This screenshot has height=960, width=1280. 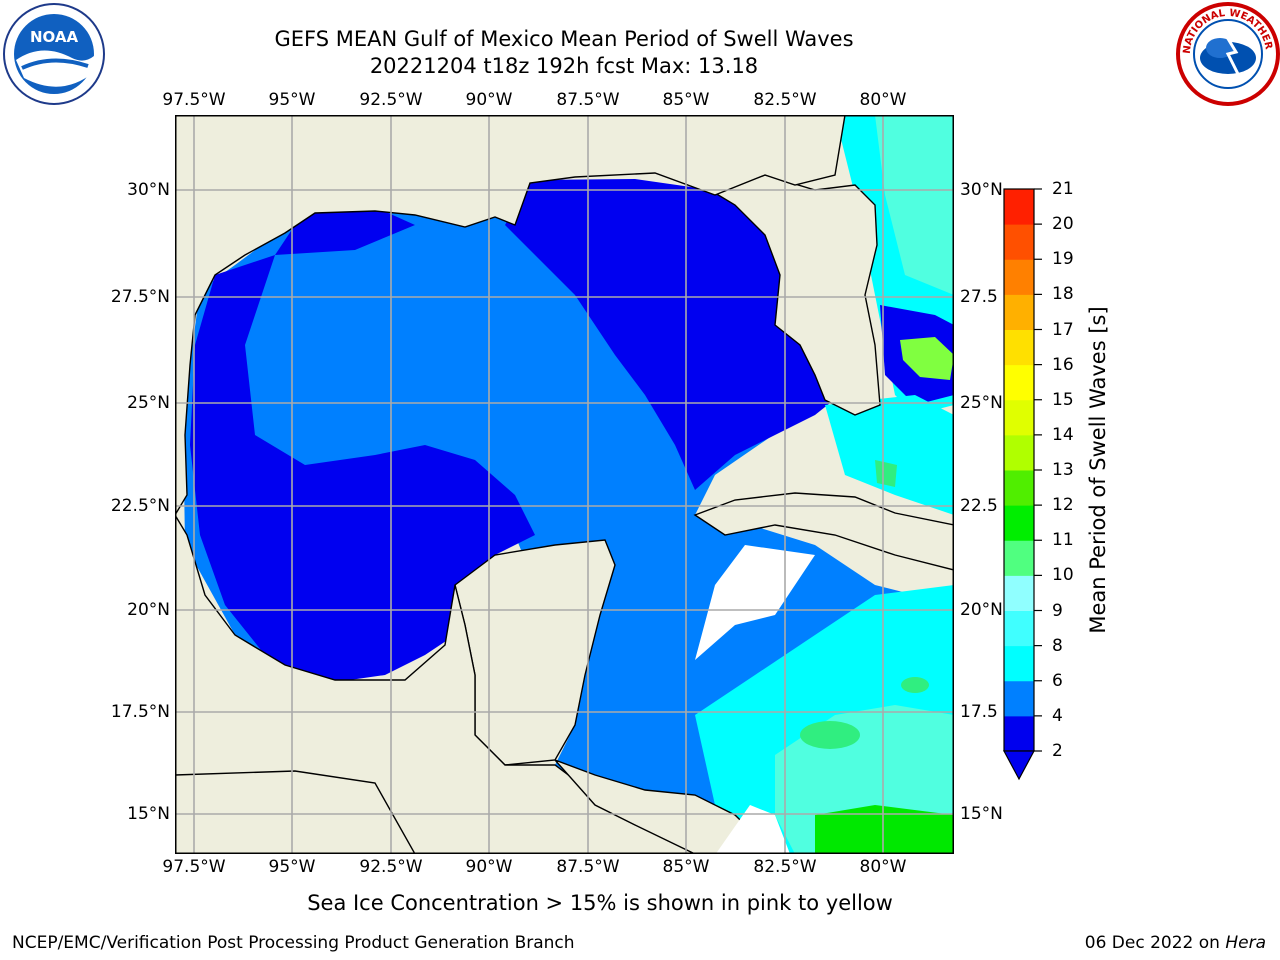 What do you see at coordinates (1063, 399) in the screenshot?
I see `colorbar-label: 15` at bounding box center [1063, 399].